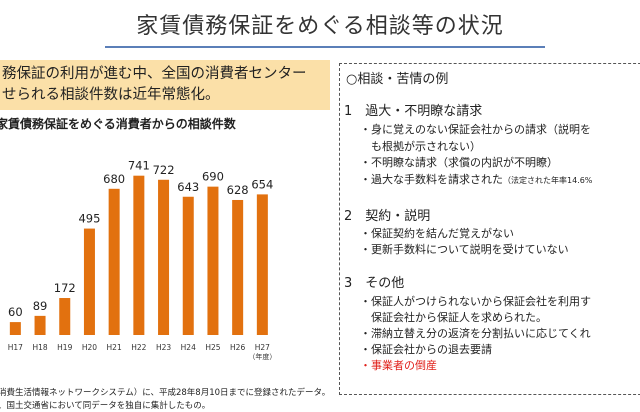 The width and height of the screenshot is (640, 412). What do you see at coordinates (262, 184) in the screenshot?
I see `value-label-H27: 654` at bounding box center [262, 184].